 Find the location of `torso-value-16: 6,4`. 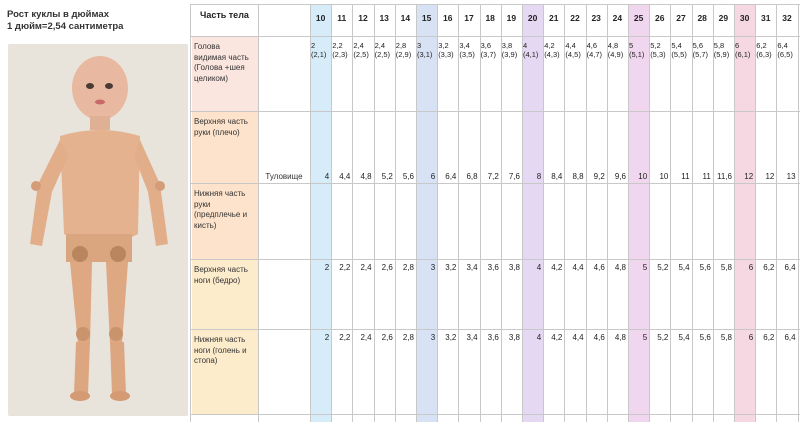

torso-value-16: 6,4 is located at coordinates (451, 176).